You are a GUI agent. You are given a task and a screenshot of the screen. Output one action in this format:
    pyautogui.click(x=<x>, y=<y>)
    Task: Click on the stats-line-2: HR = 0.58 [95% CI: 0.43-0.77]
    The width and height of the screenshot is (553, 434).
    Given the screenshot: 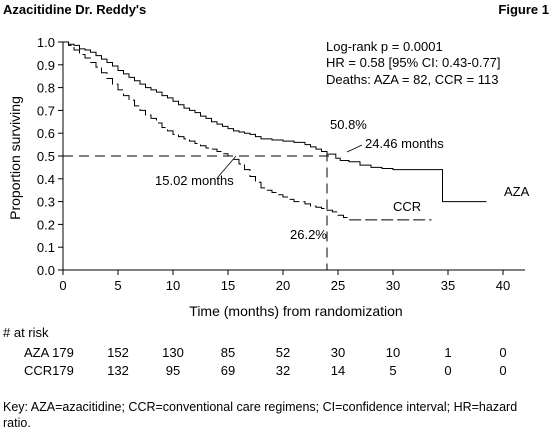 What is the action you would take?
    pyautogui.click(x=413, y=62)
    